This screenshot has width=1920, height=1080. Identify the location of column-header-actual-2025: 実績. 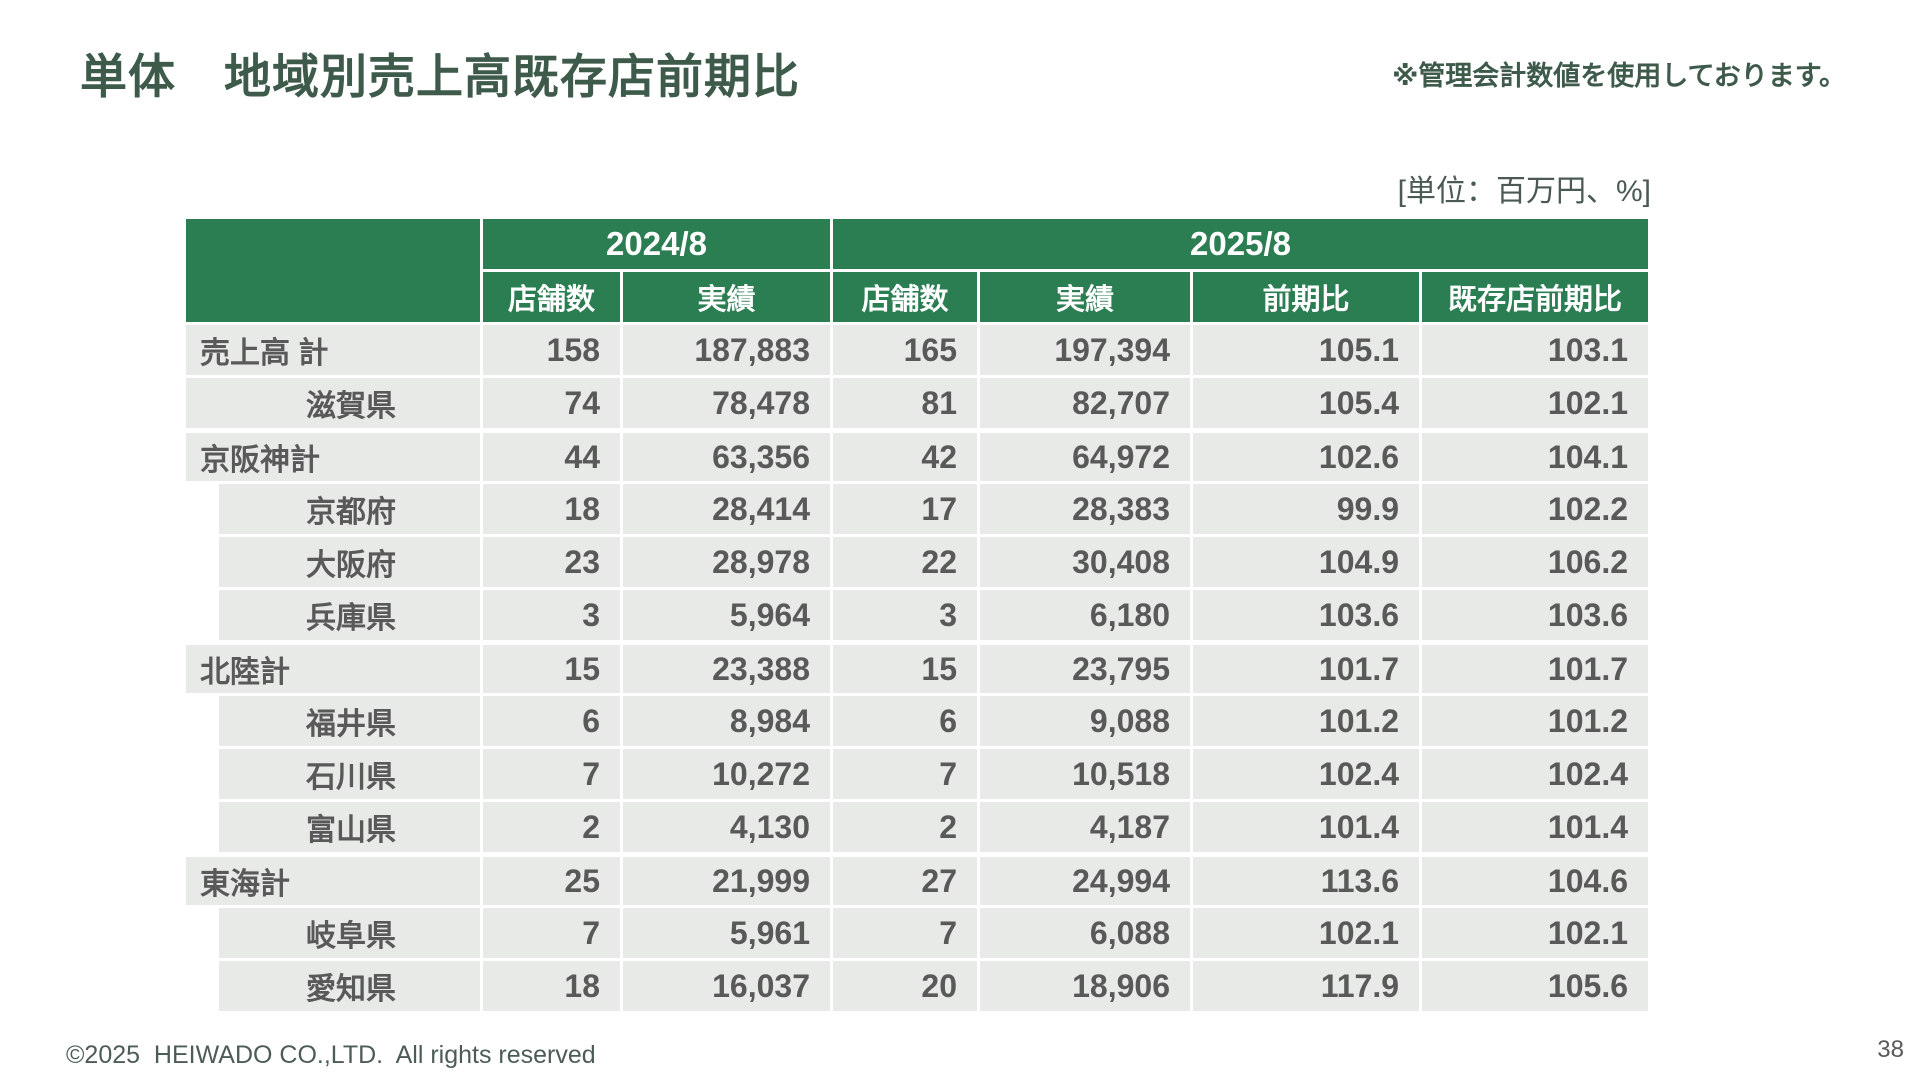
(1085, 297).